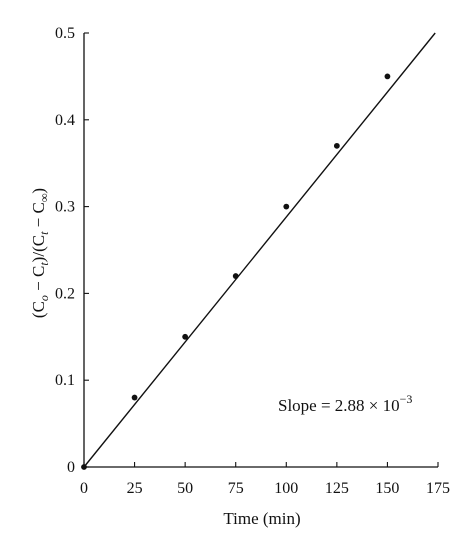  What do you see at coordinates (65, 33) in the screenshot?
I see `y-tick-label: 0.5` at bounding box center [65, 33].